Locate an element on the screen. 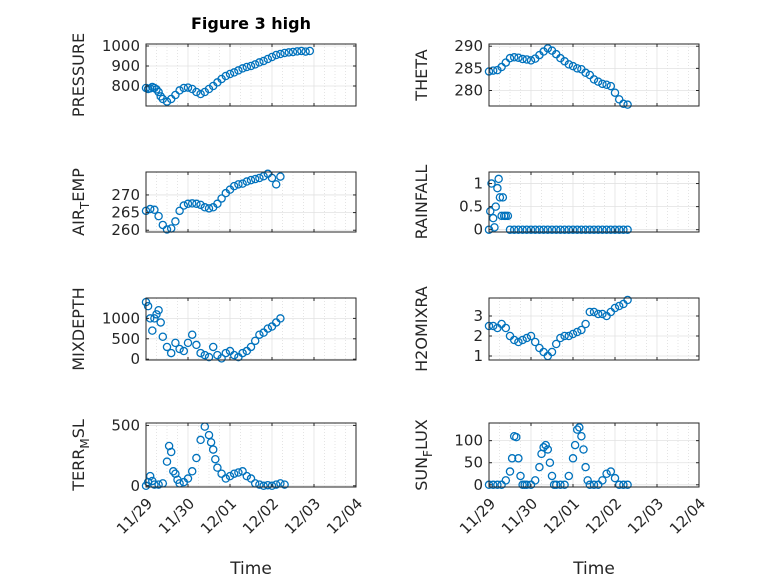 This screenshot has height=583, width=778. y-tick-label: 100 is located at coordinates (468, 441).